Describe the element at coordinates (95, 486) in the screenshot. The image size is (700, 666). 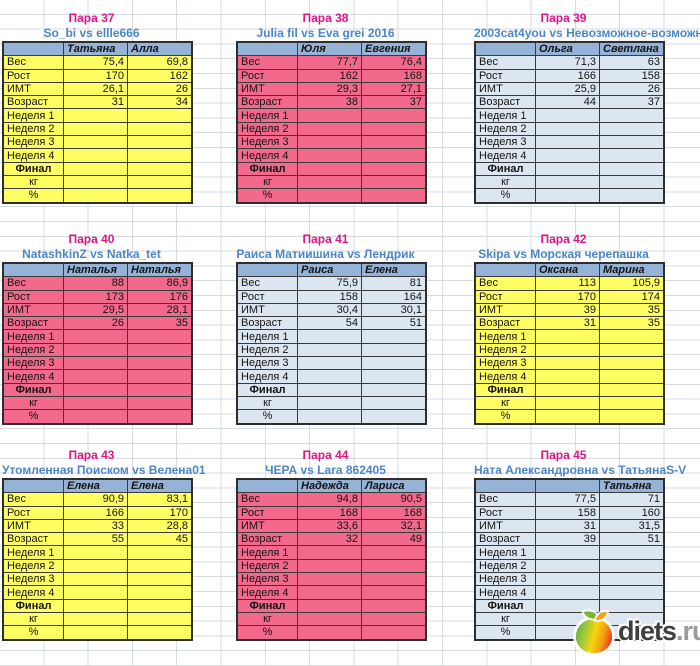
I see `player1-name-cell: Елена` at that location.